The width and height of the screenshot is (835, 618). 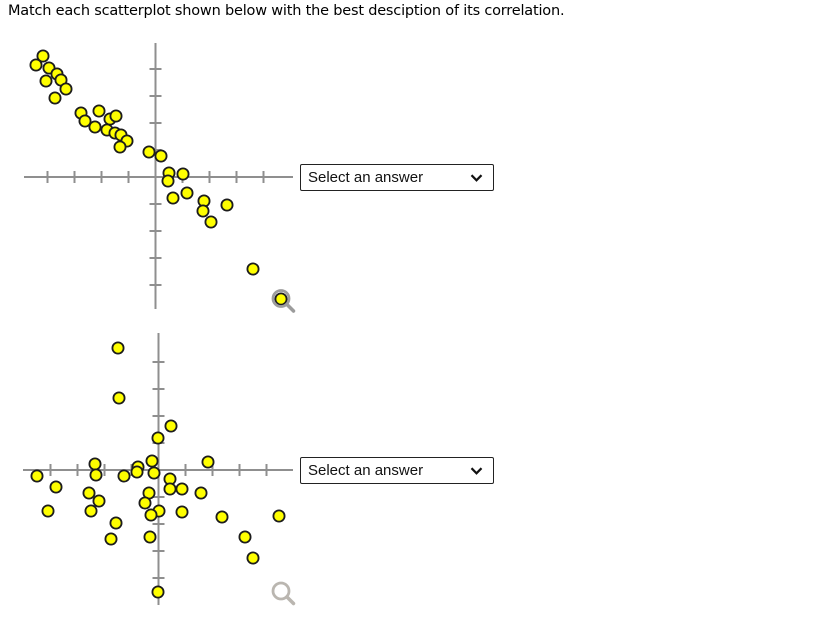 I want to click on axes, so click(x=158, y=176).